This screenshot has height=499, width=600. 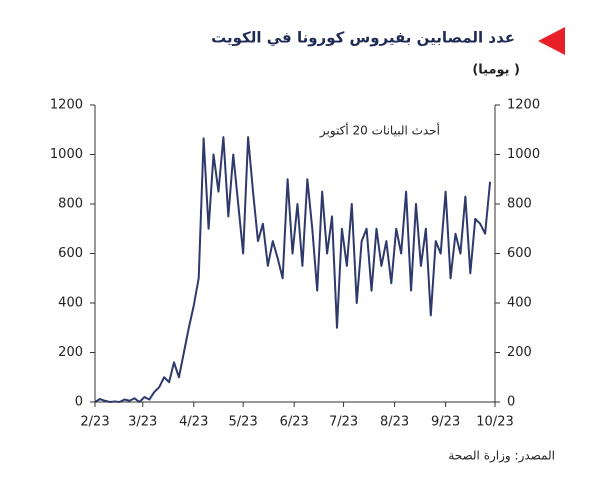 I want to click on chart-subtitle: ( يوميا), so click(x=496, y=70).